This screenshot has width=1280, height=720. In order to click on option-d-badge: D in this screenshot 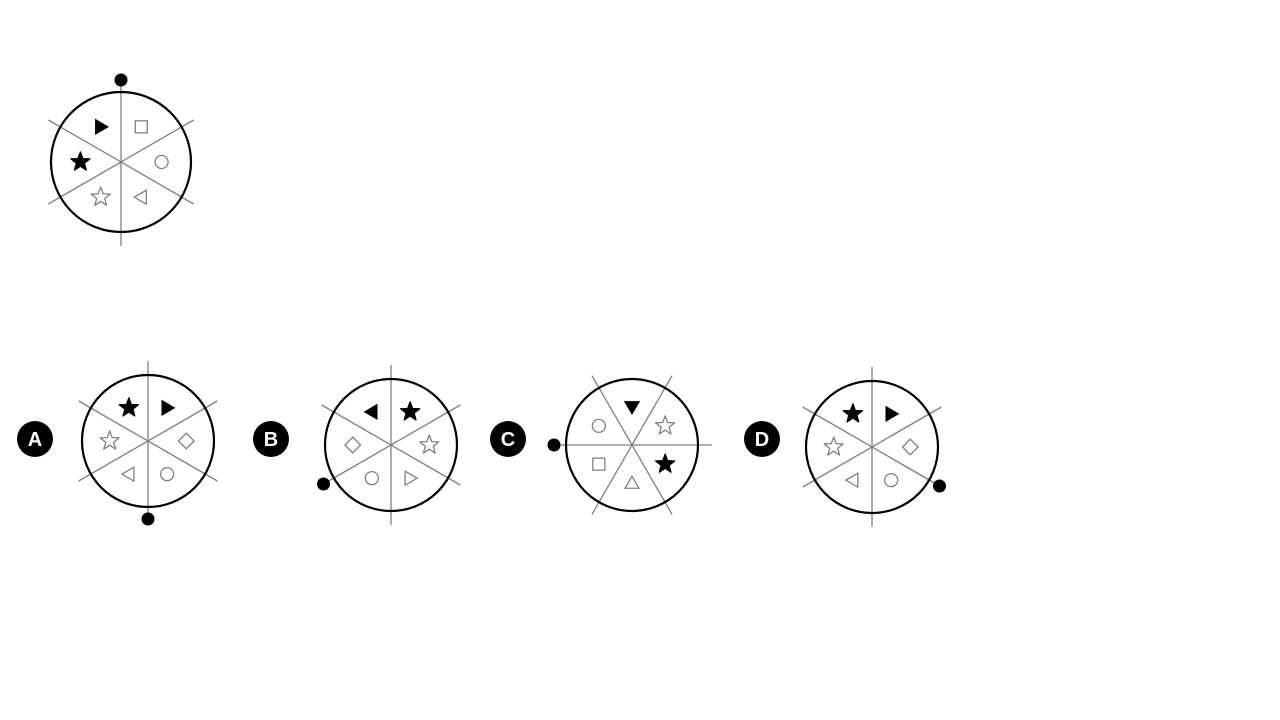, I will do `click(762, 439)`.